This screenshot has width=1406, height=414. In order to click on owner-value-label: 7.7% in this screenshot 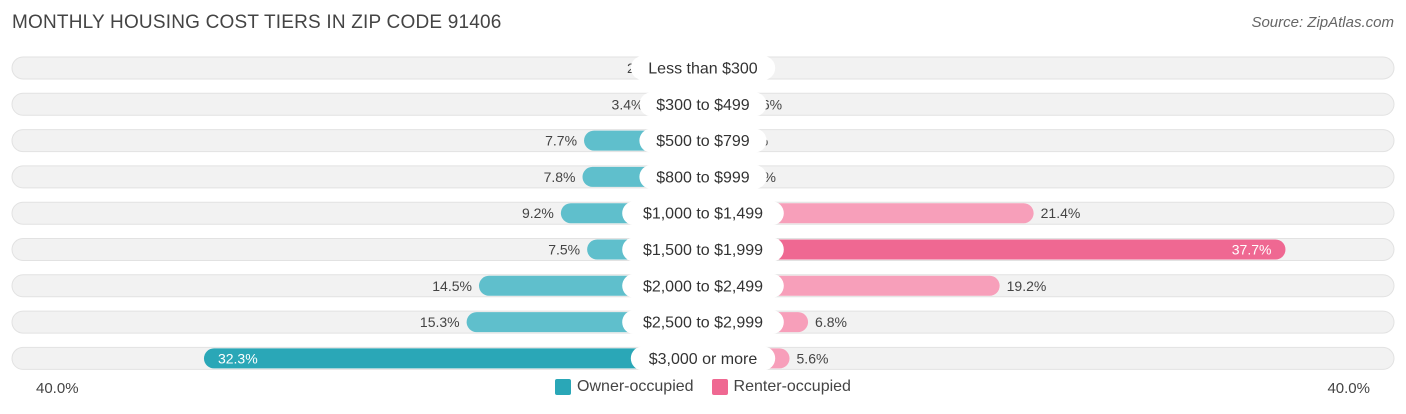, I will do `click(561, 141)`.